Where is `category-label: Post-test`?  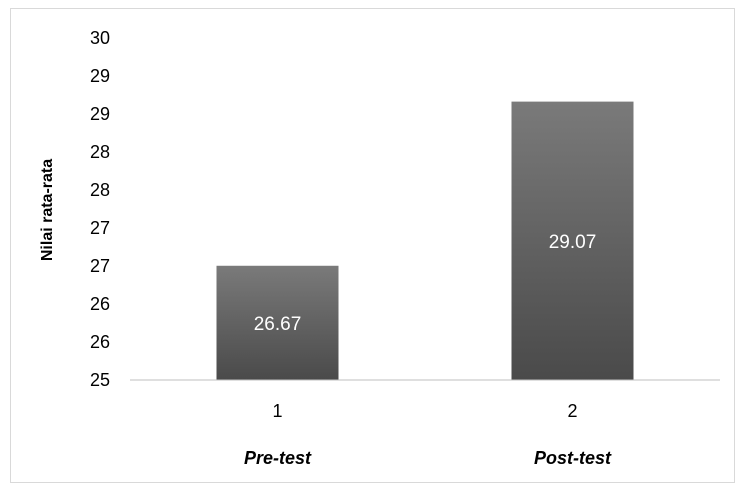
category-label: Post-test is located at coordinates (573, 458).